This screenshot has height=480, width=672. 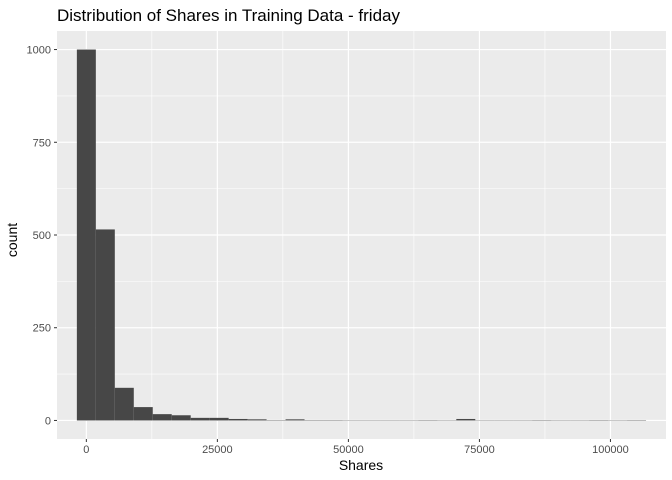 What do you see at coordinates (12, 240) in the screenshot?
I see `y-axis-title: count` at bounding box center [12, 240].